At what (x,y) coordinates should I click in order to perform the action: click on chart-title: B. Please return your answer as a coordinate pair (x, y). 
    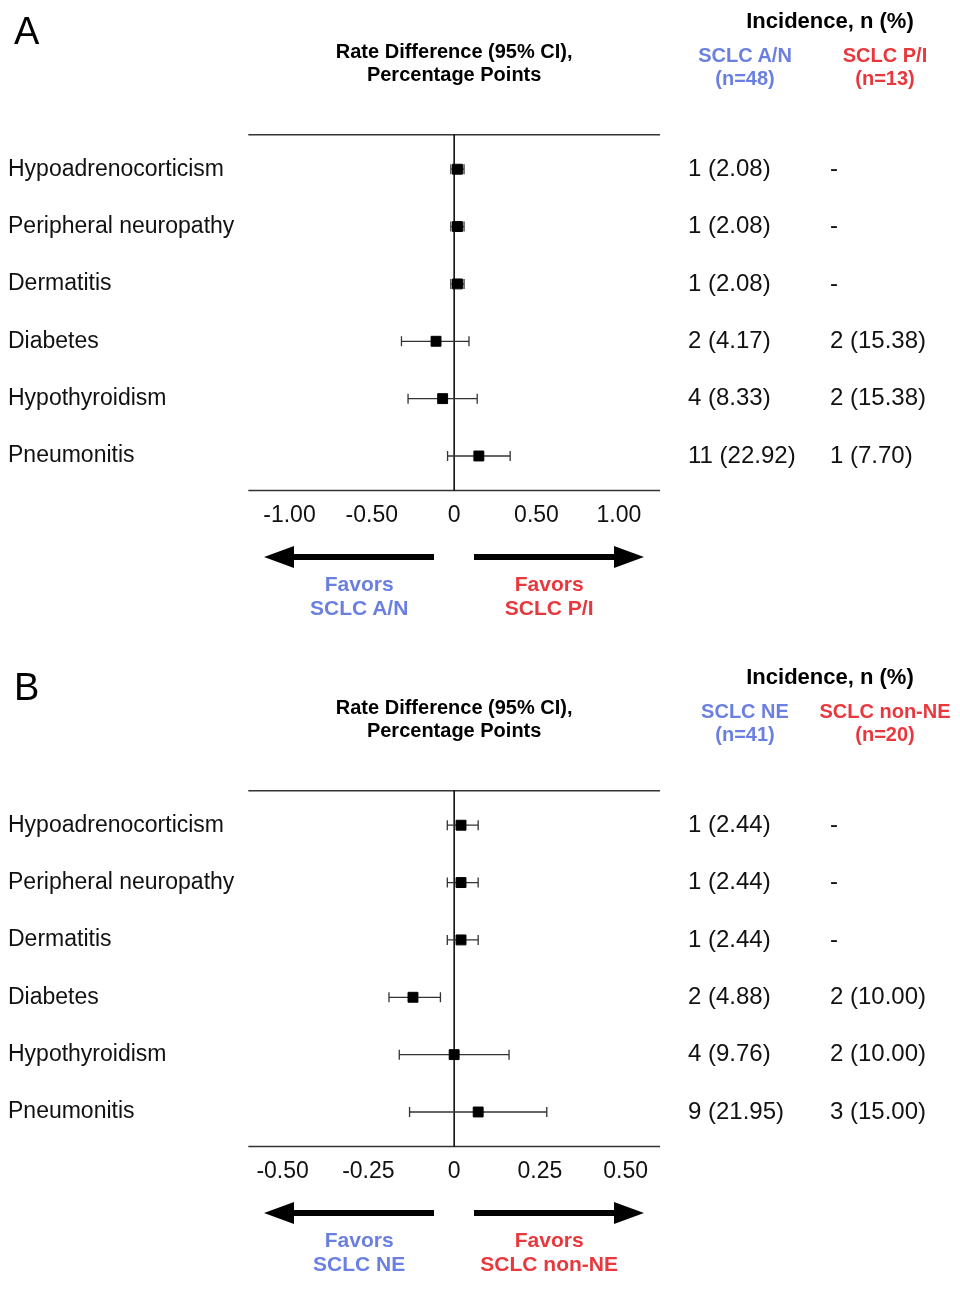
    Looking at the image, I should click on (27, 687).